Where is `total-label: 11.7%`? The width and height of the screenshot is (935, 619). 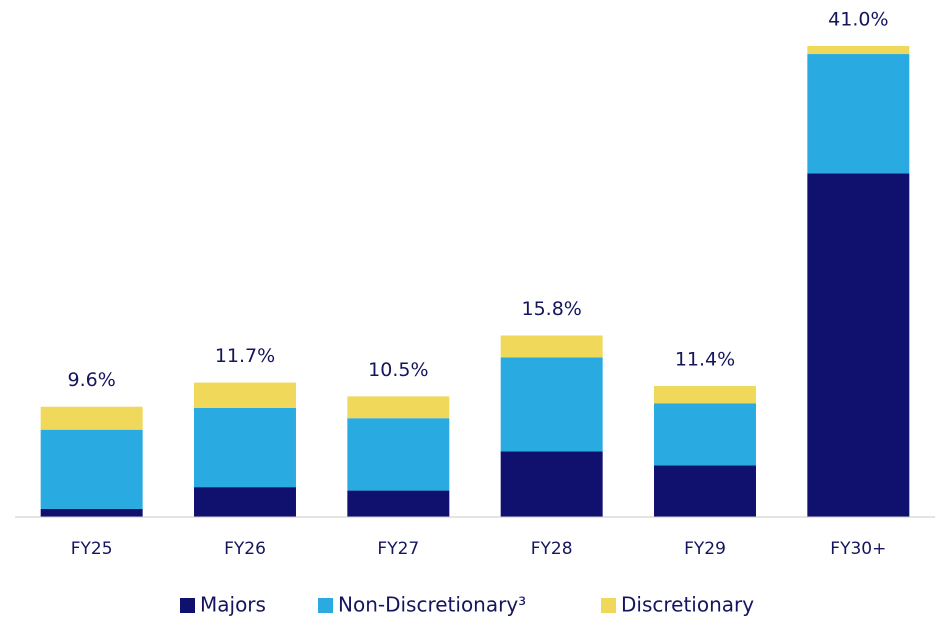 total-label: 11.7% is located at coordinates (245, 356).